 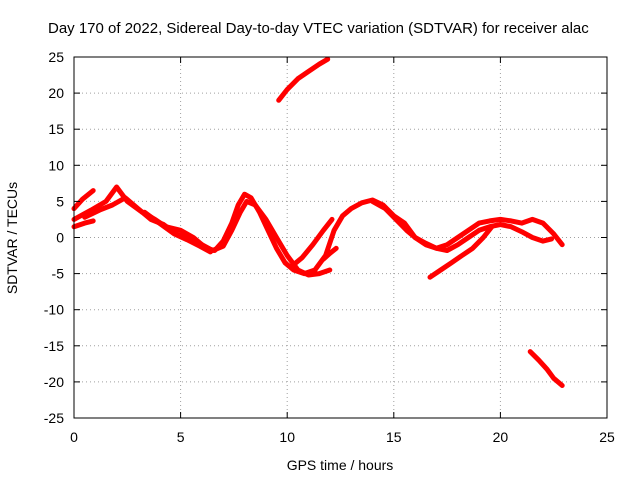 I want to click on y-tick-label: 20, so click(x=56, y=93).